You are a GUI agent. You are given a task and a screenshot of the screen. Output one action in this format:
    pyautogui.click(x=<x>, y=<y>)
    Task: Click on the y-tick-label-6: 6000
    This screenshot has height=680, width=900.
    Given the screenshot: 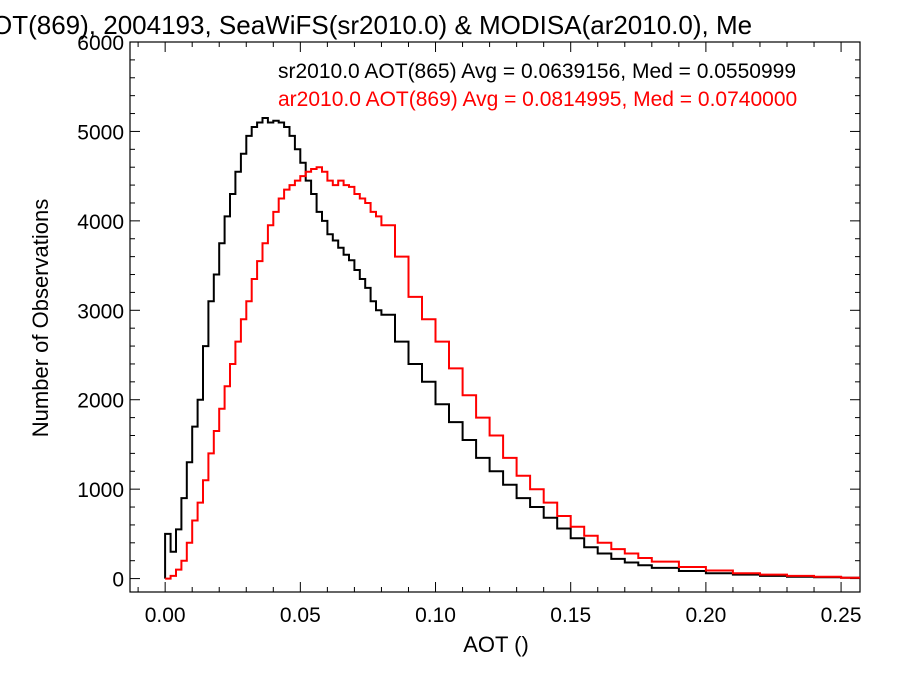 What is the action you would take?
    pyautogui.click(x=100, y=43)
    